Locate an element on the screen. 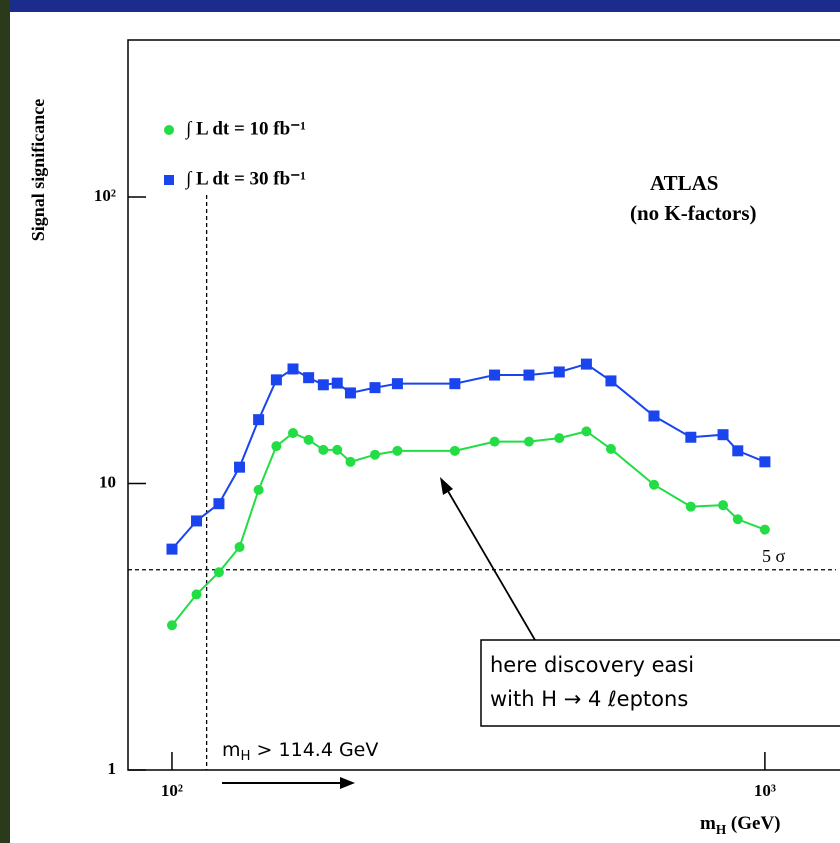 The image size is (840, 843). pointer-arrow is located at coordinates (490, 563).